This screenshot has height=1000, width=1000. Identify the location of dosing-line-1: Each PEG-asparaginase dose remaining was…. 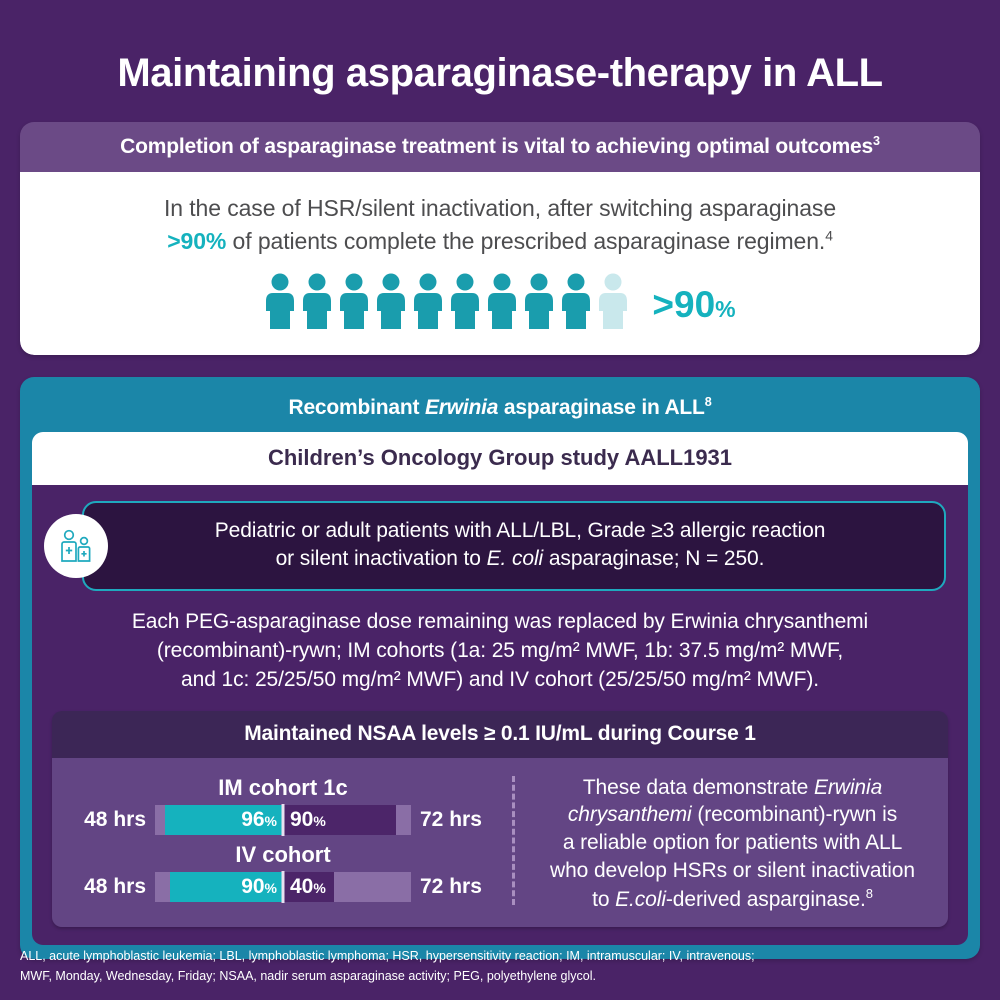
(500, 621).